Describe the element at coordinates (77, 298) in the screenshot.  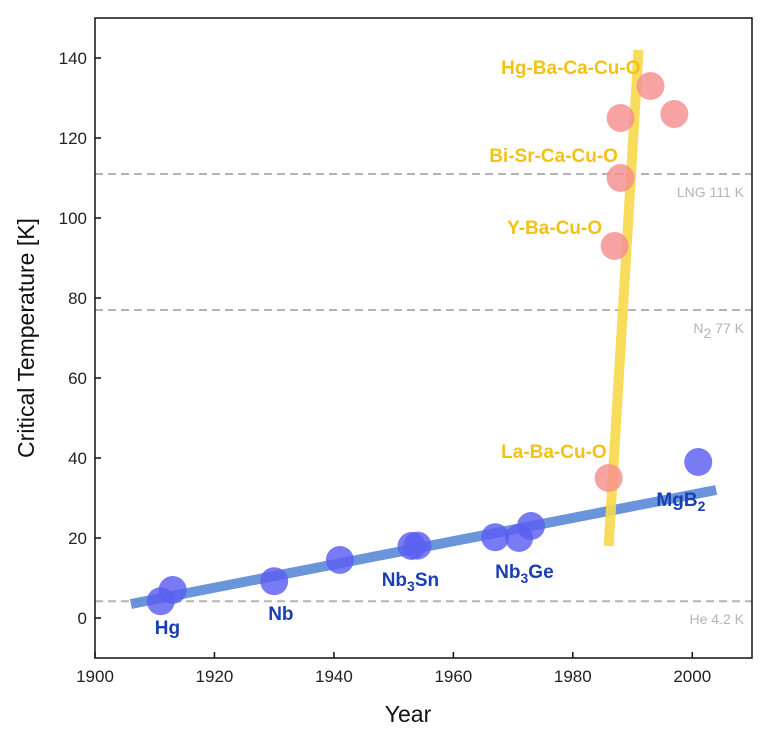
I see `y-tick-label-4: 80` at that location.